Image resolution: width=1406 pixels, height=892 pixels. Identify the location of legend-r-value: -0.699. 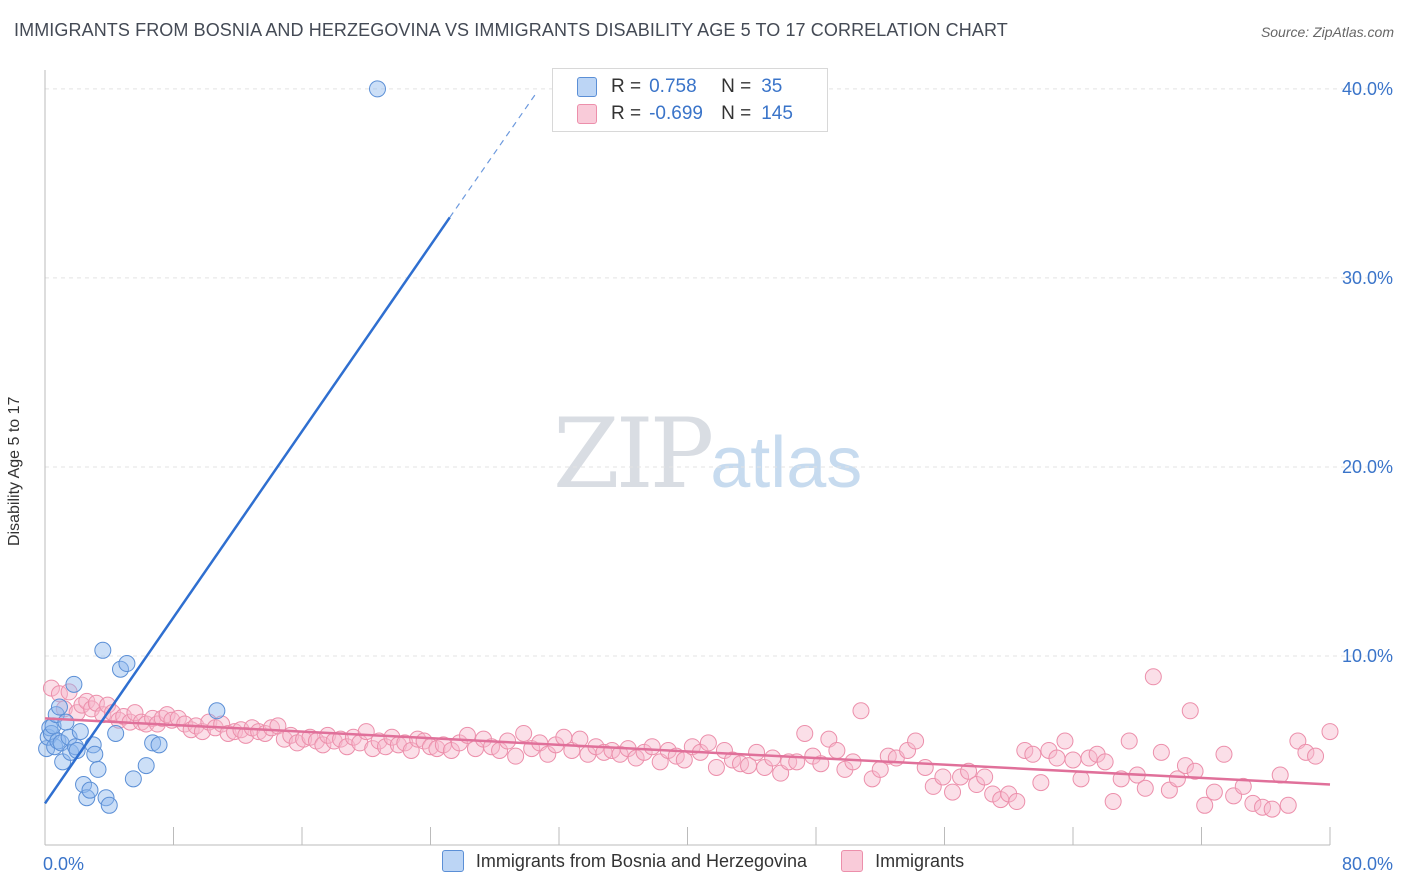
(676, 113).